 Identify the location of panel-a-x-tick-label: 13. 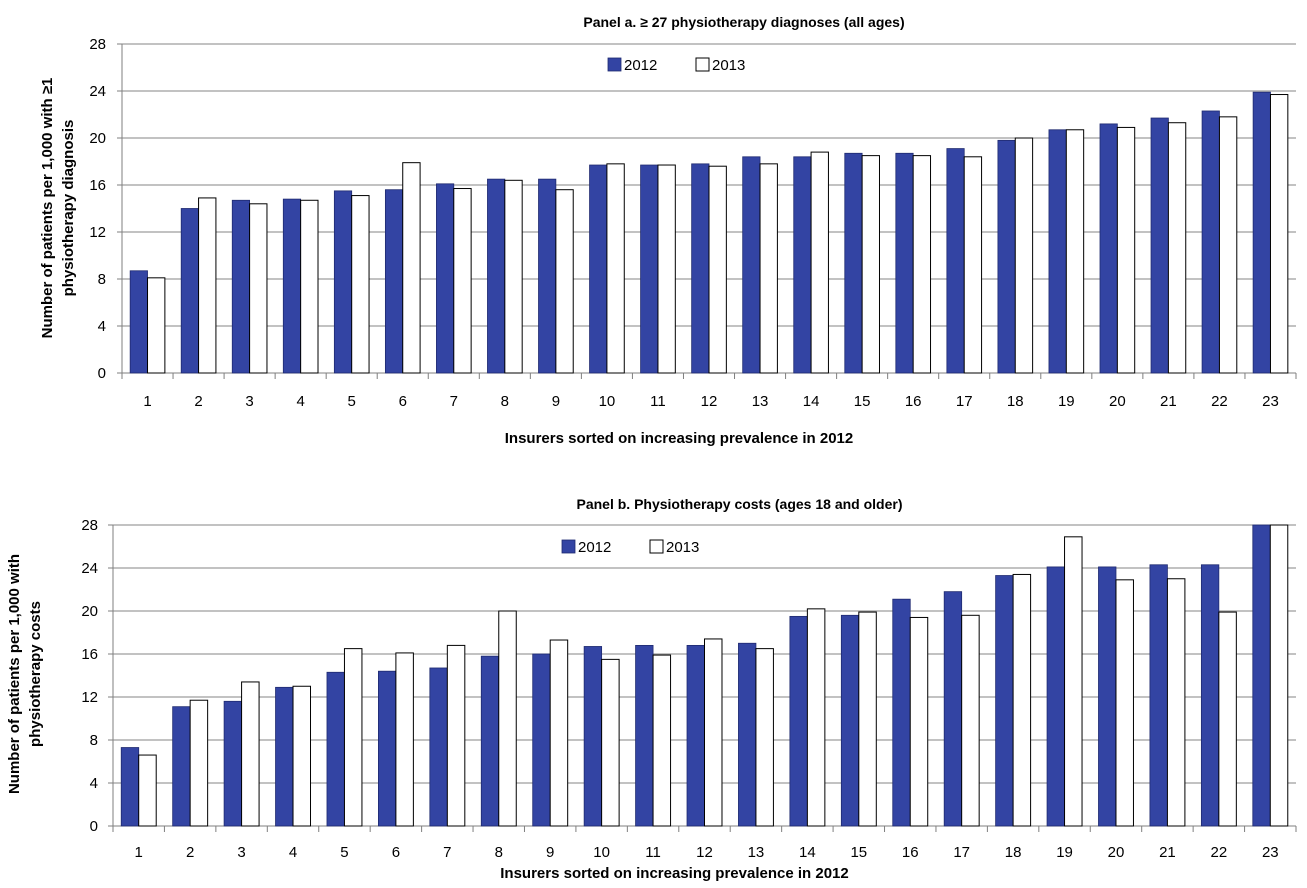
(760, 401).